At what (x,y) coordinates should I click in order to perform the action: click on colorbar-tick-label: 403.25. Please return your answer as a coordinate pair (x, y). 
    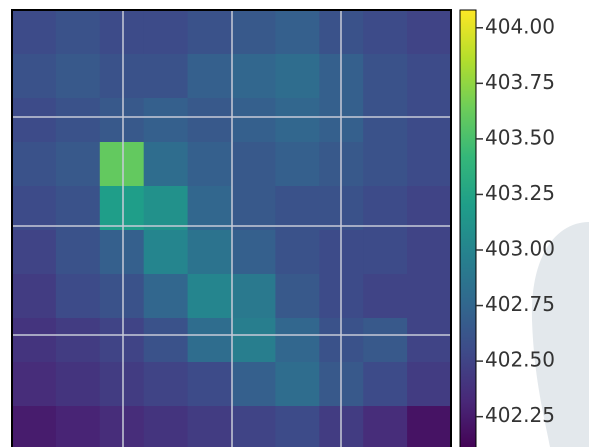
    Looking at the image, I should click on (520, 193).